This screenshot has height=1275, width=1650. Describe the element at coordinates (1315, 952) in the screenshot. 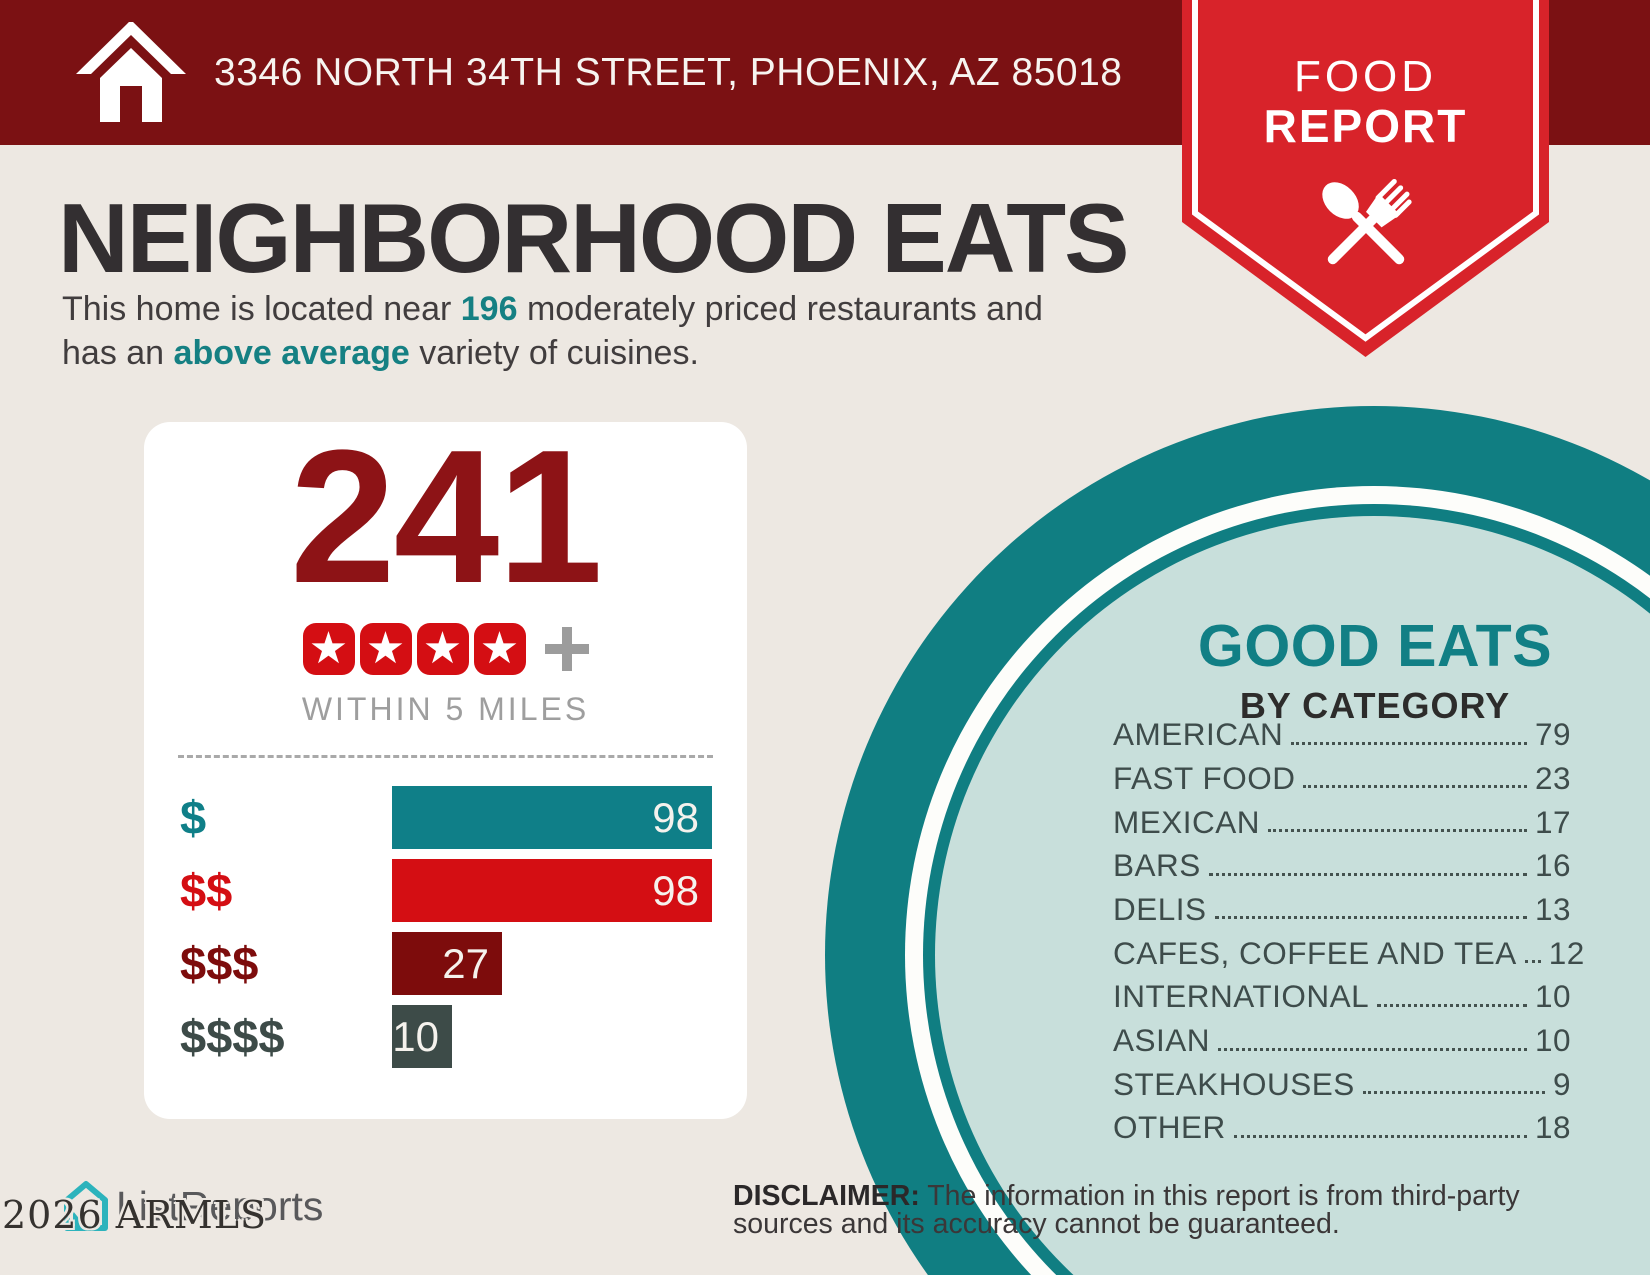

I see `category-name: CAFES, COFFEE AND TEA` at that location.